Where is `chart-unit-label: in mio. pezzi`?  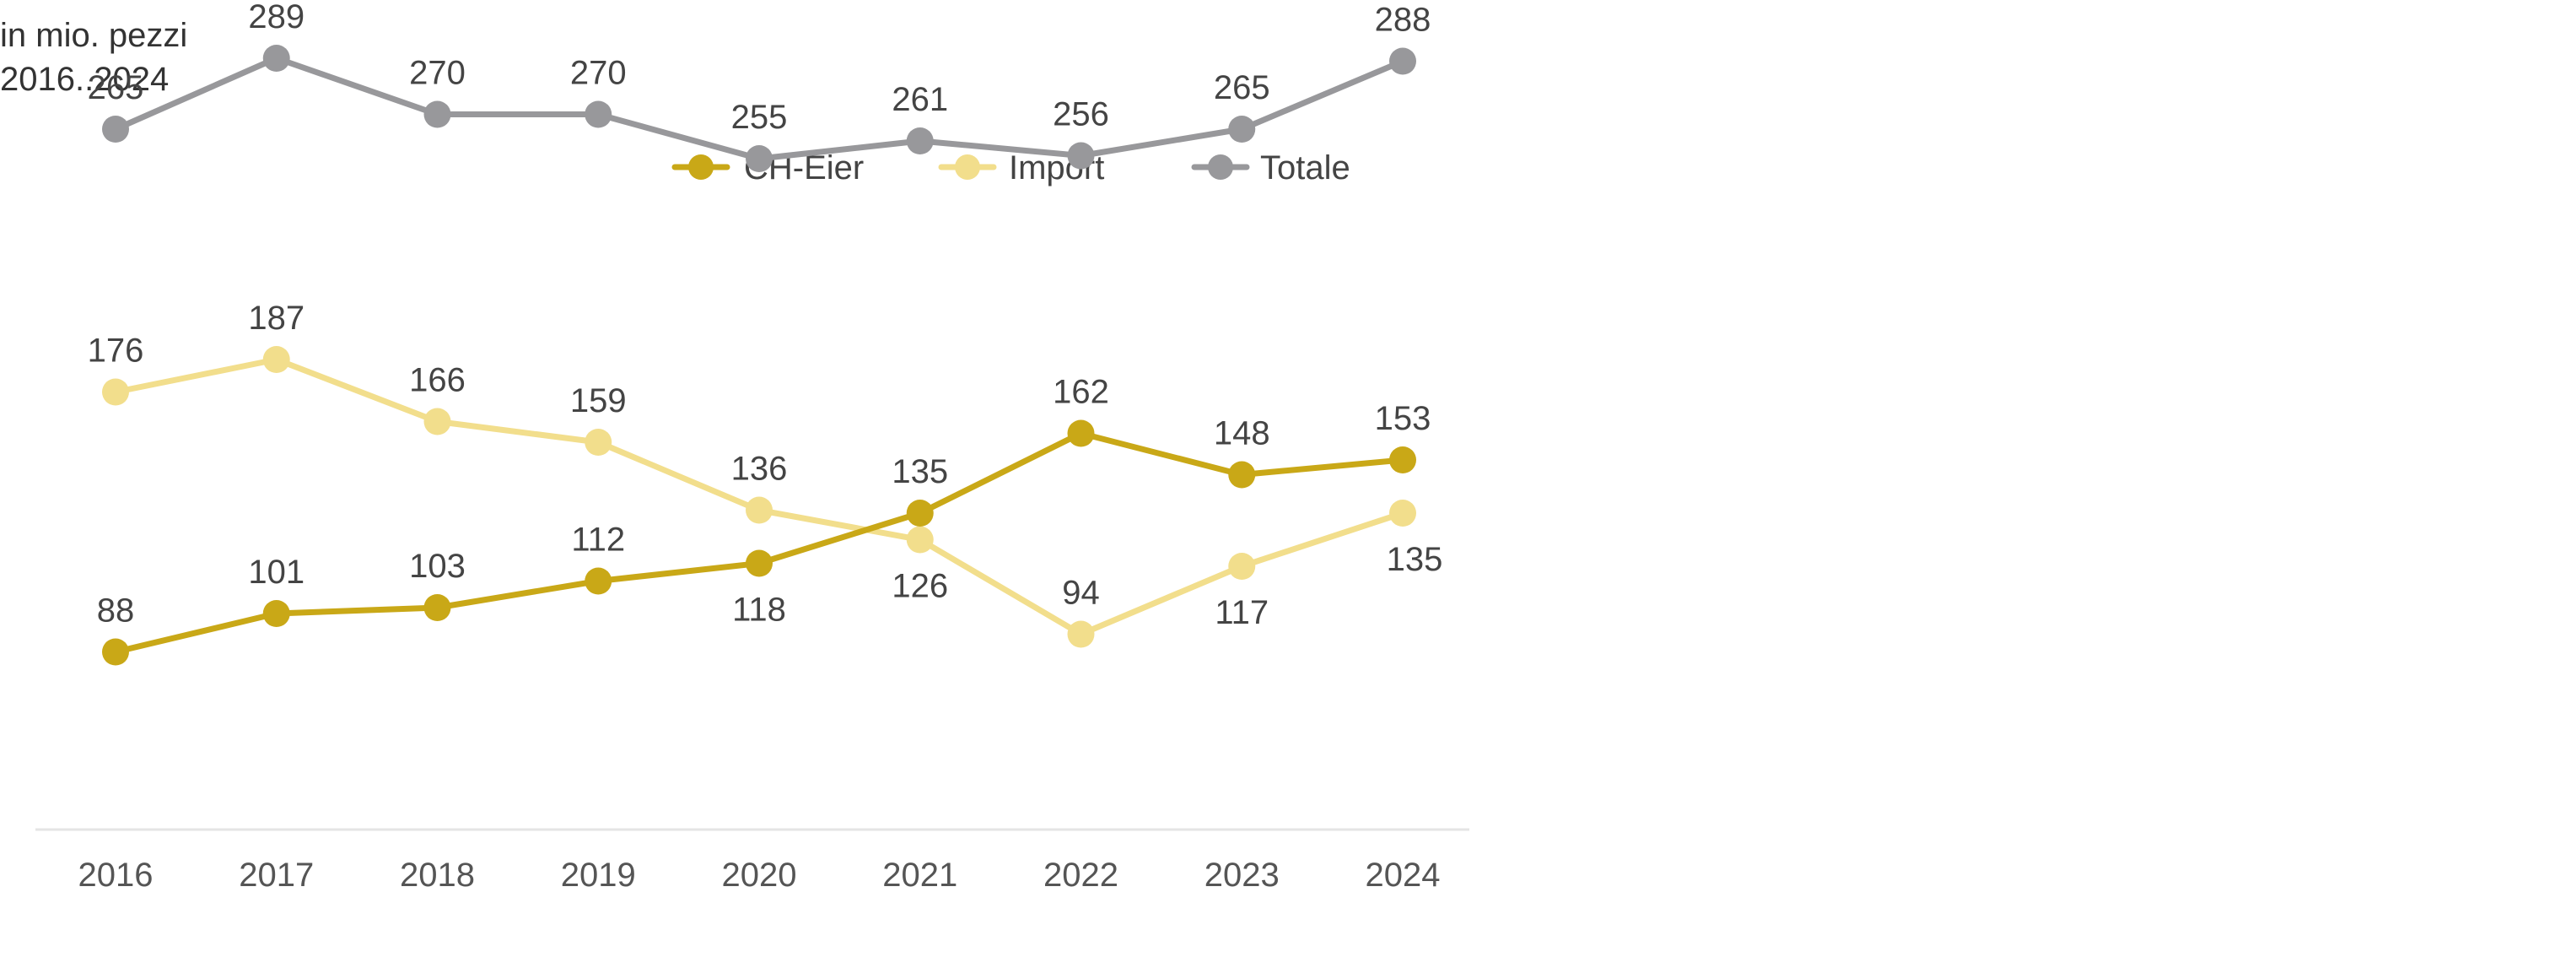
chart-unit-label: in mio. pezzi is located at coordinates (94, 35).